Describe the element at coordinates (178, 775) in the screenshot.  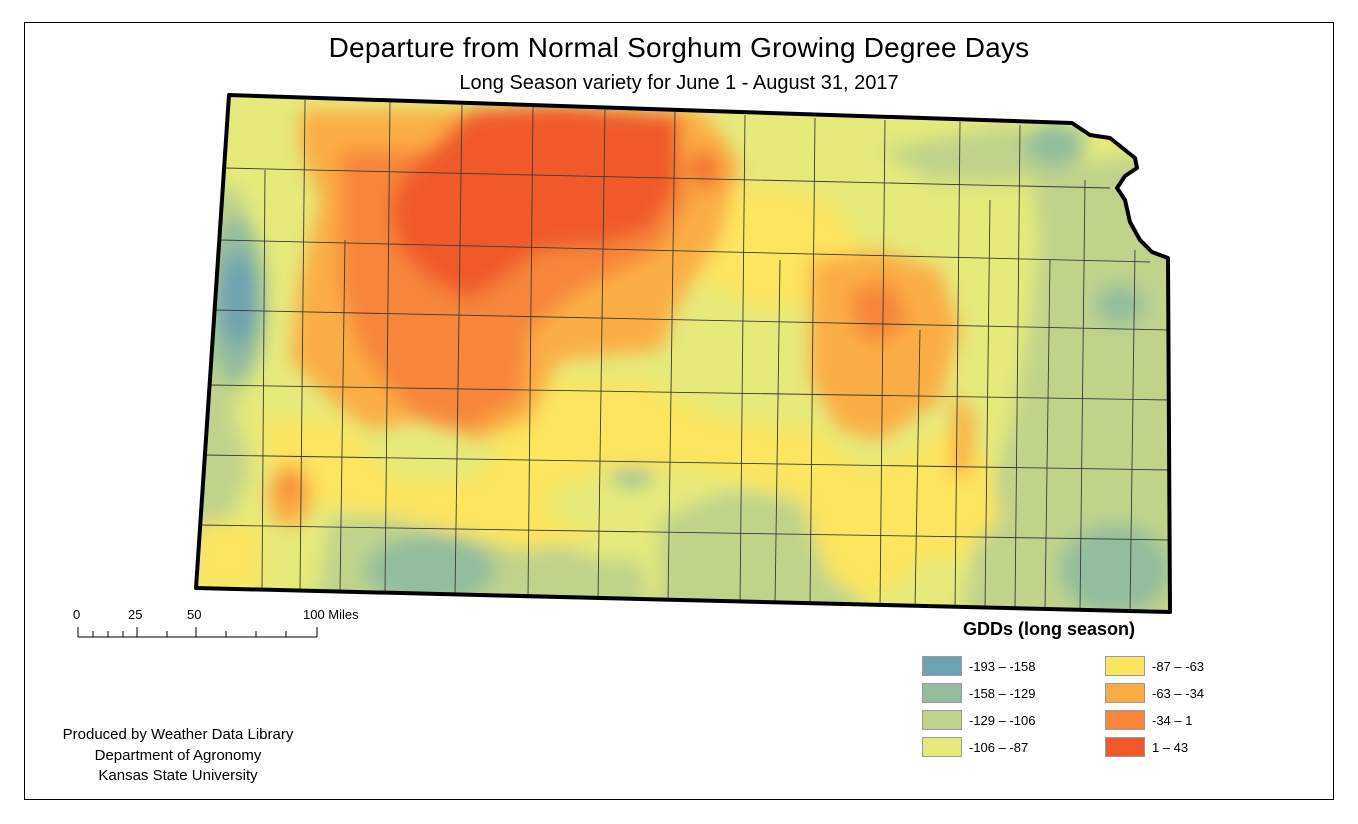
I see `credit-line-3: Kansas State University` at that location.